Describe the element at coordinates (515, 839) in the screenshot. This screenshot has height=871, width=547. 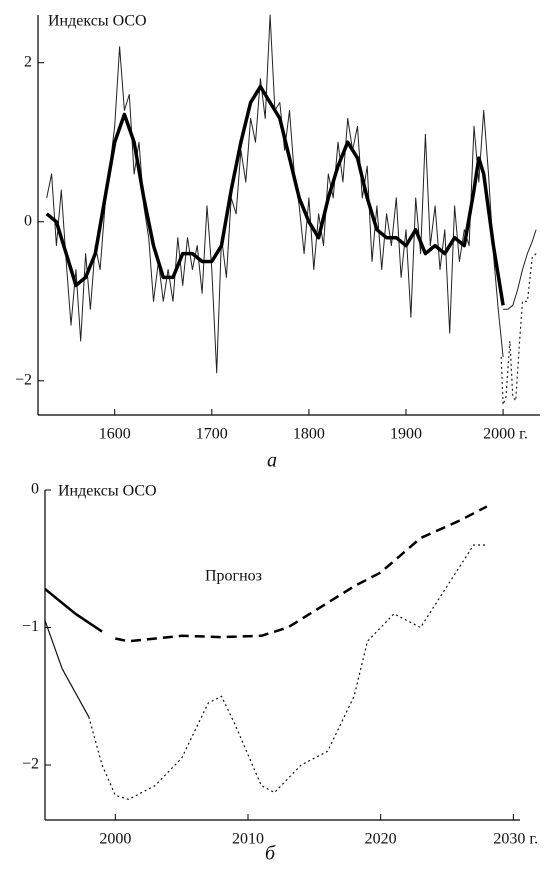
I see `x-tick-label: 2030 г.` at that location.